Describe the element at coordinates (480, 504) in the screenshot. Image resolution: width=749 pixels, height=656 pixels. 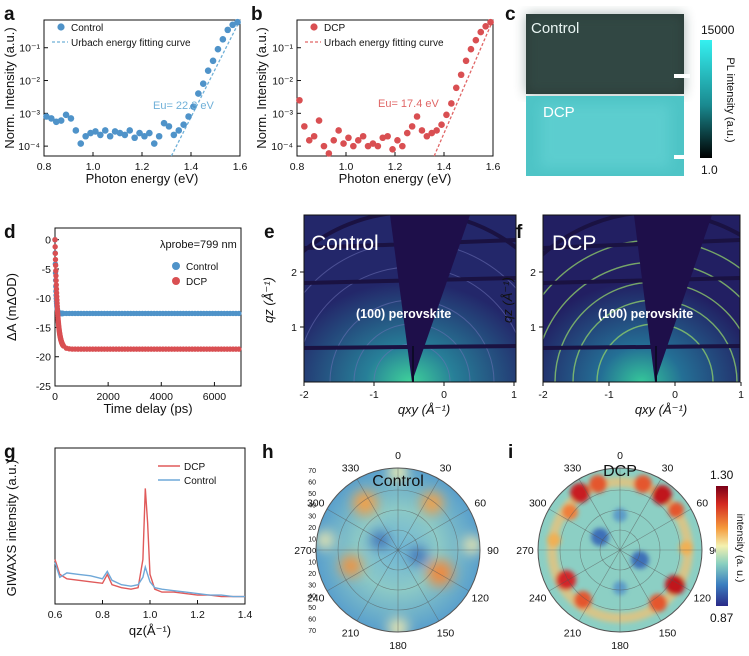
I see `polar-angle-label: 60` at that location.